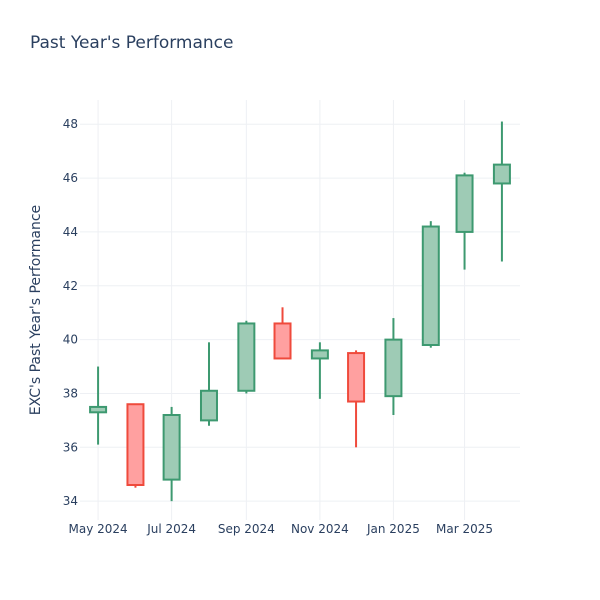 The height and width of the screenshot is (600, 600). Describe the element at coordinates (70, 124) in the screenshot. I see `y-tick-label: 48` at that location.